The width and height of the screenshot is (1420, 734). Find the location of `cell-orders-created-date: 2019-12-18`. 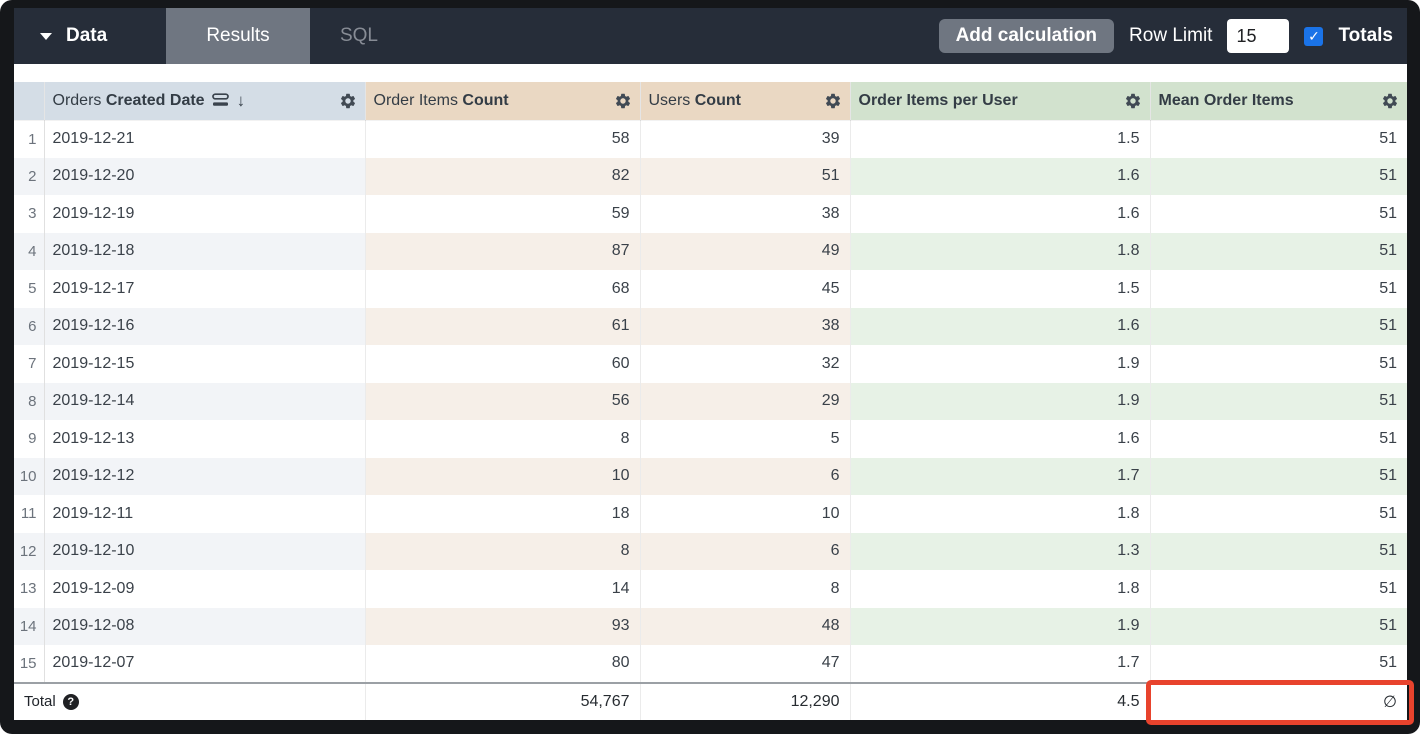

cell-orders-created-date: 2019-12-18 is located at coordinates (205, 251).